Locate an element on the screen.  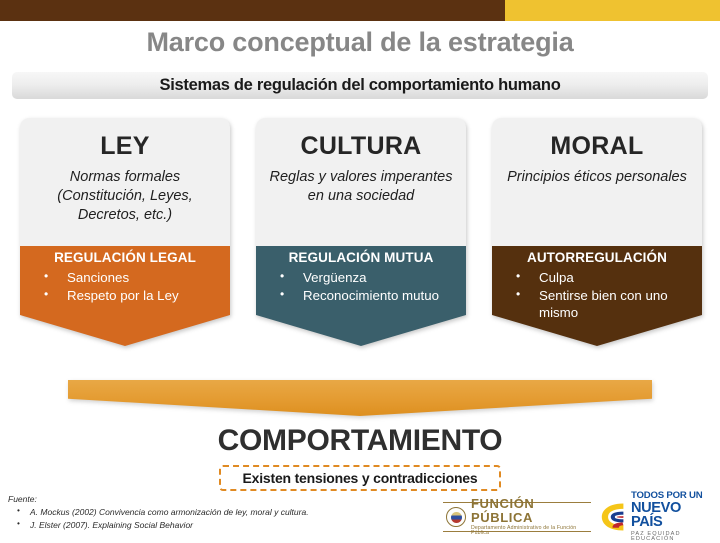
list-item: • Reconocimiento mutuo is located at coordinates (367, 295).